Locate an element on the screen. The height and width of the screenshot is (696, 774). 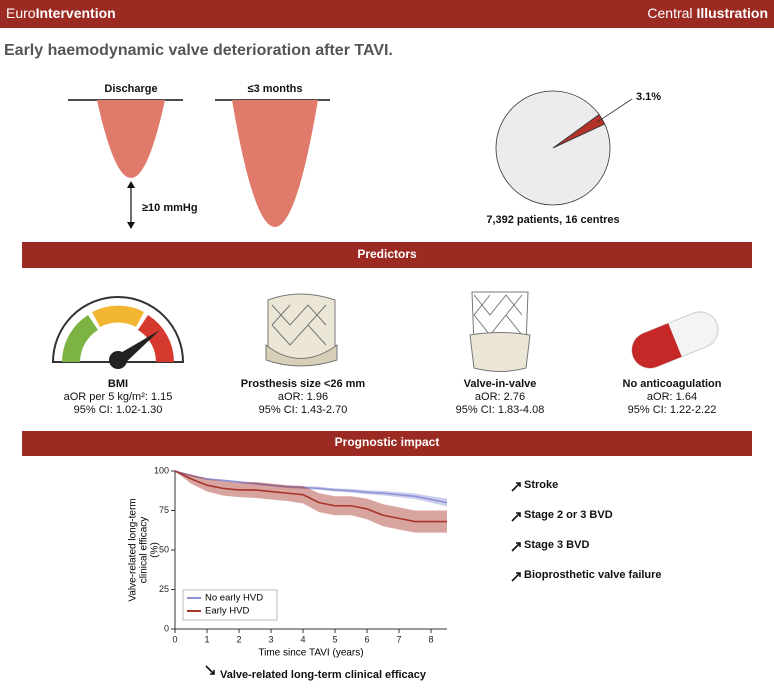
brand-bold: Intervention is located at coordinates (76, 13).